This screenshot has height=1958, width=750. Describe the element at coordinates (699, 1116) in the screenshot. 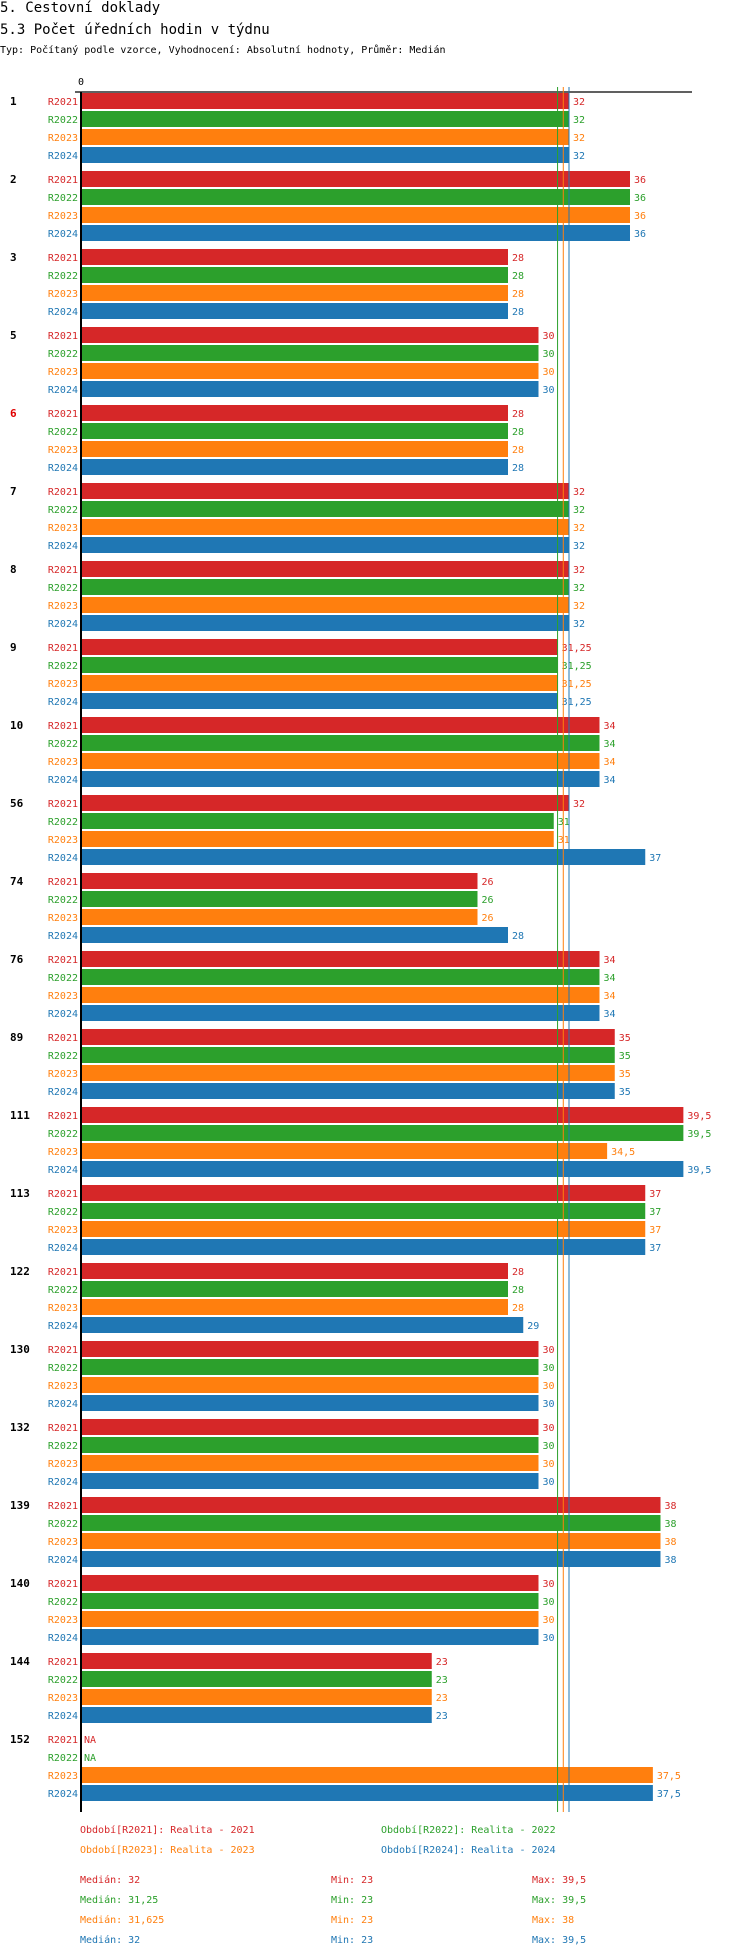

I see `data-label: 39,5` at that location.